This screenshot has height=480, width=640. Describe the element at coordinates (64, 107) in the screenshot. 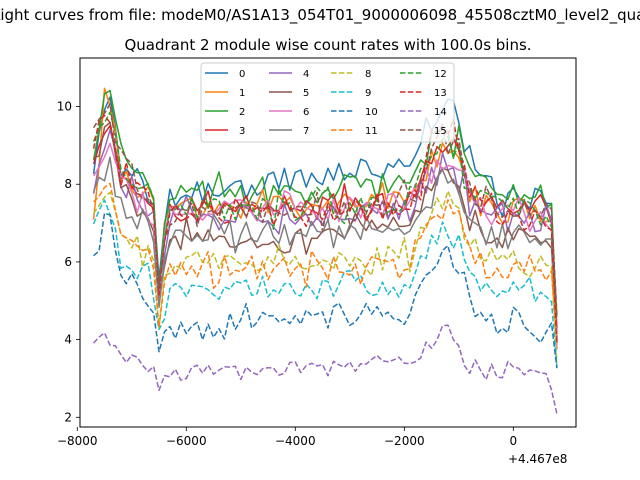

I see `y-tick-label: 10` at that location.